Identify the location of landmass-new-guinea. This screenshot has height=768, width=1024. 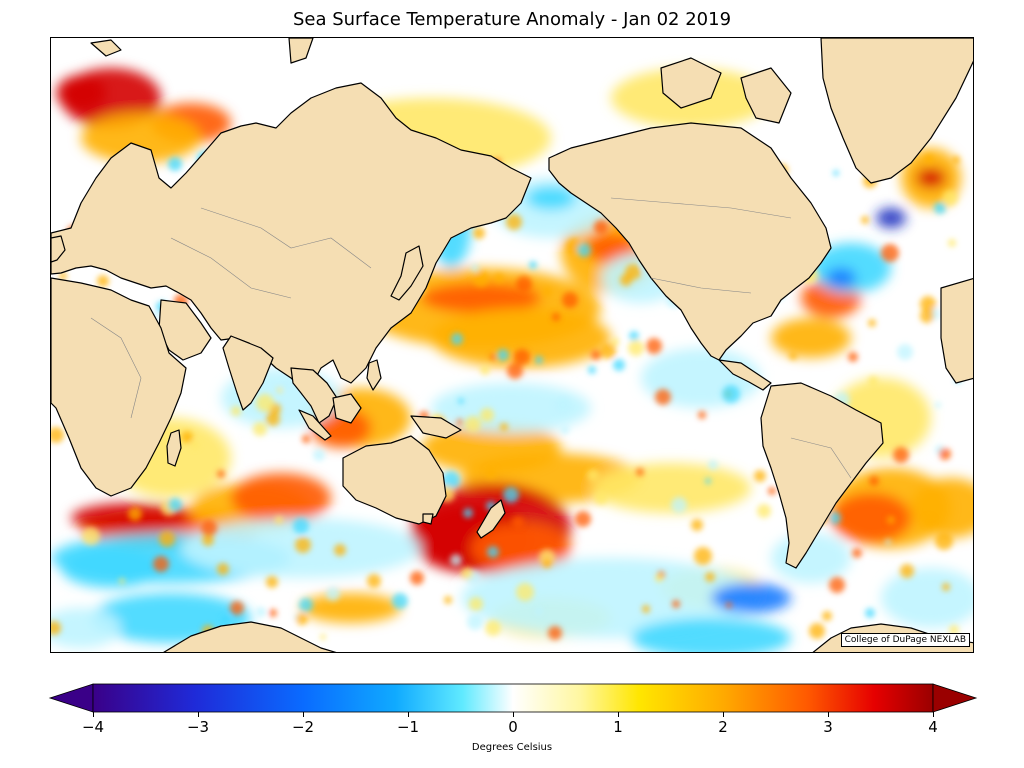
(436, 427).